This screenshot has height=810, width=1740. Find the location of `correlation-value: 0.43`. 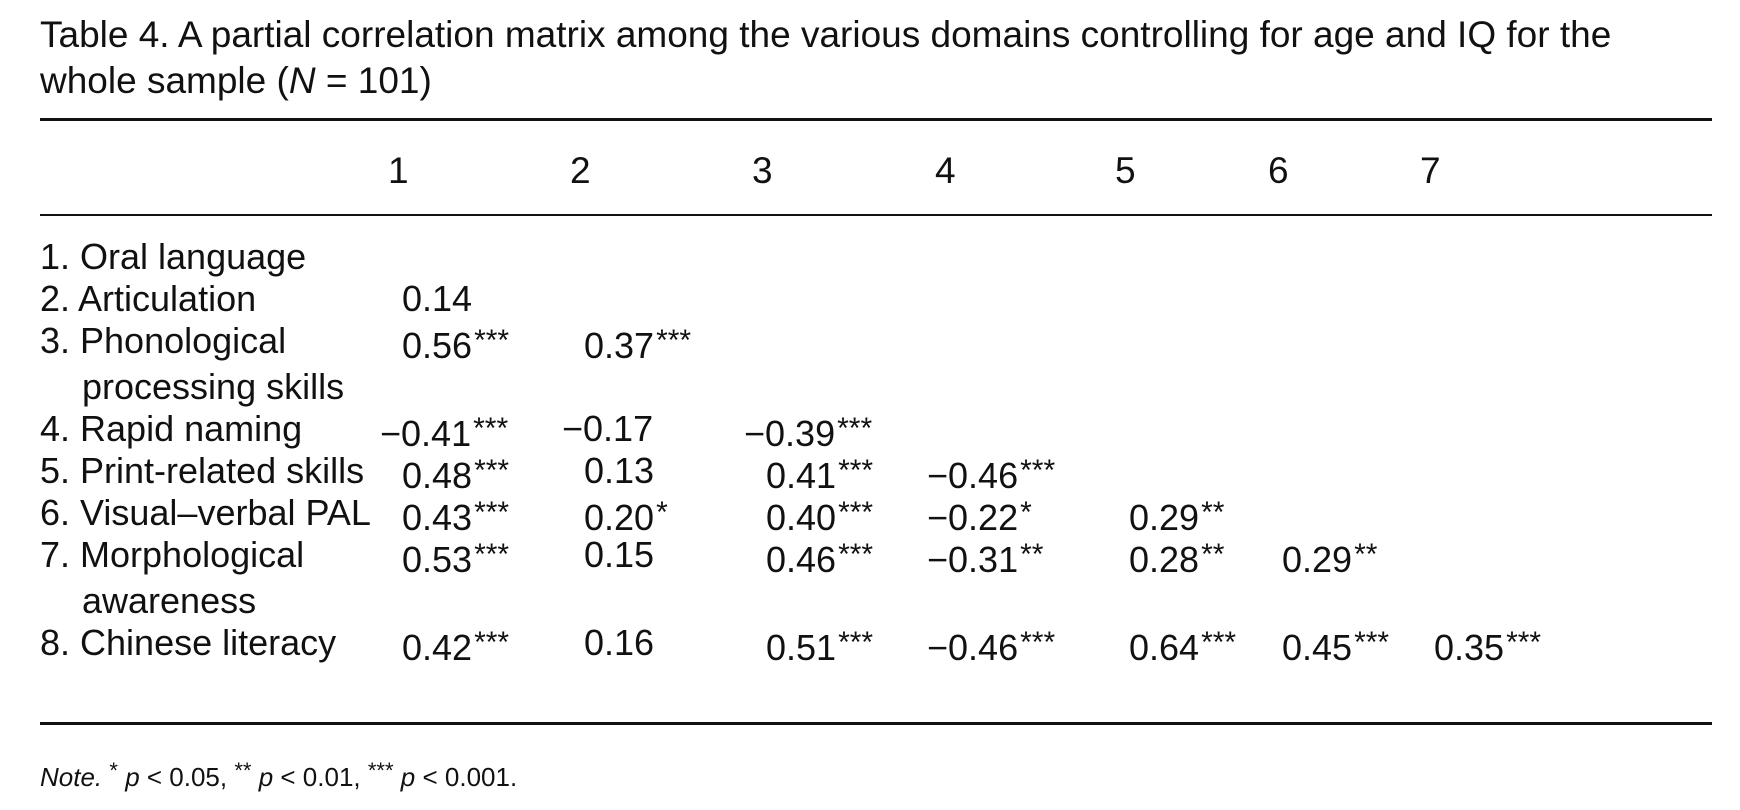

correlation-value: 0.43 is located at coordinates (437, 517).